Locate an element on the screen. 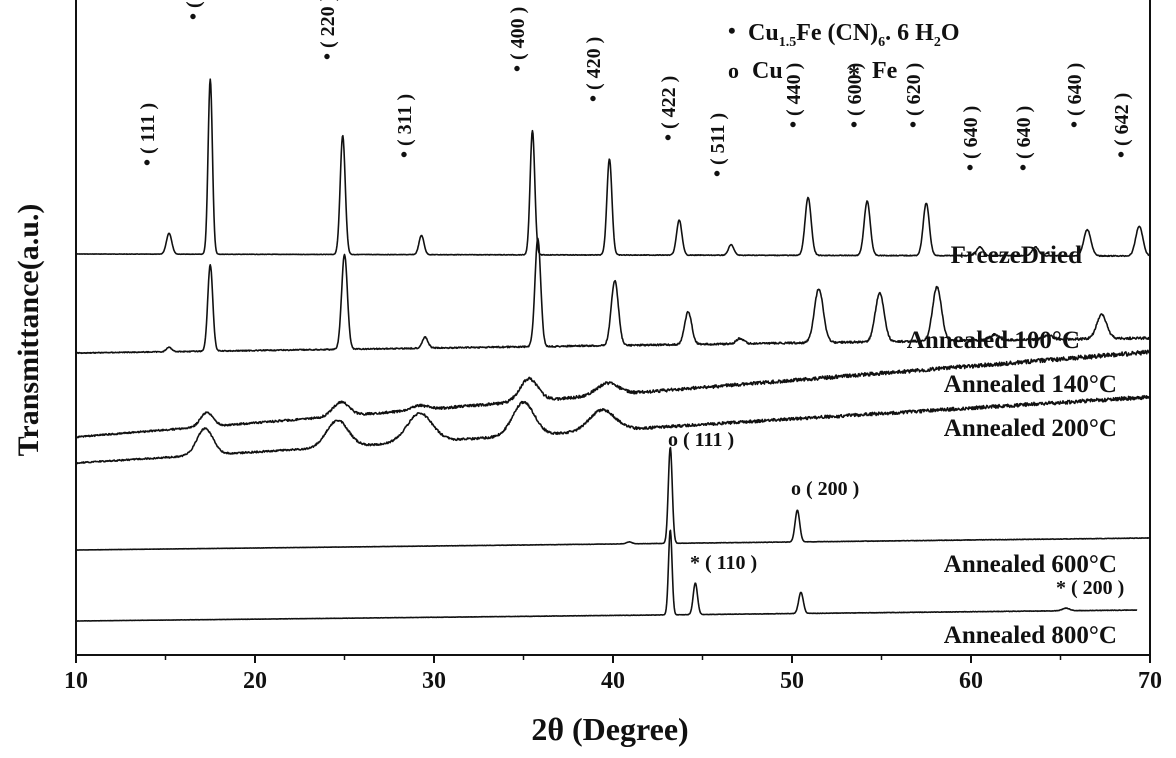 The height and width of the screenshot is (758, 1176). series-name-label: Annealed 800°C is located at coordinates (1030, 635).